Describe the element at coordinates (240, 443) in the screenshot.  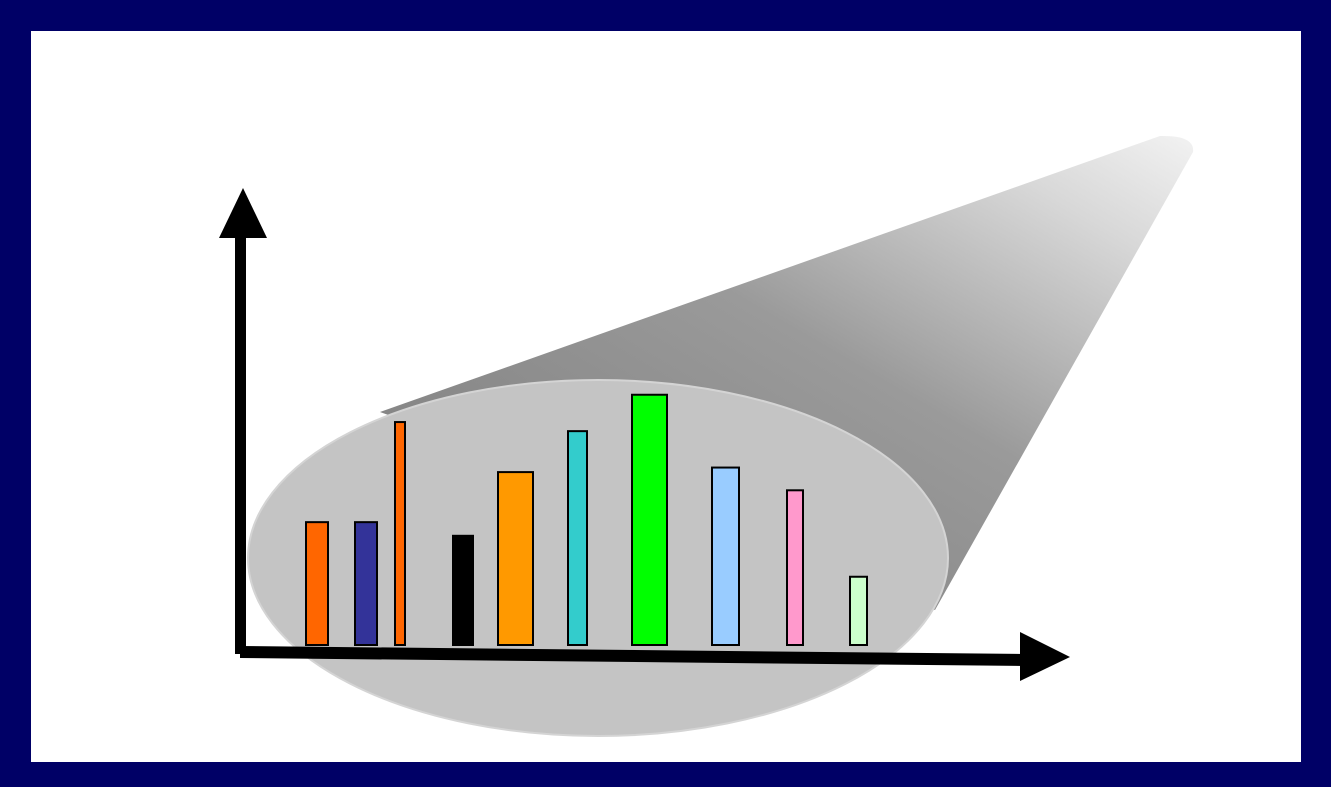
I see `y-axis` at that location.